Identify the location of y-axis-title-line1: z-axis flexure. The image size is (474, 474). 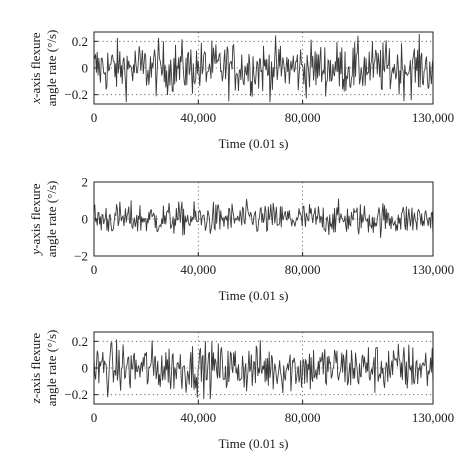
(35, 369).